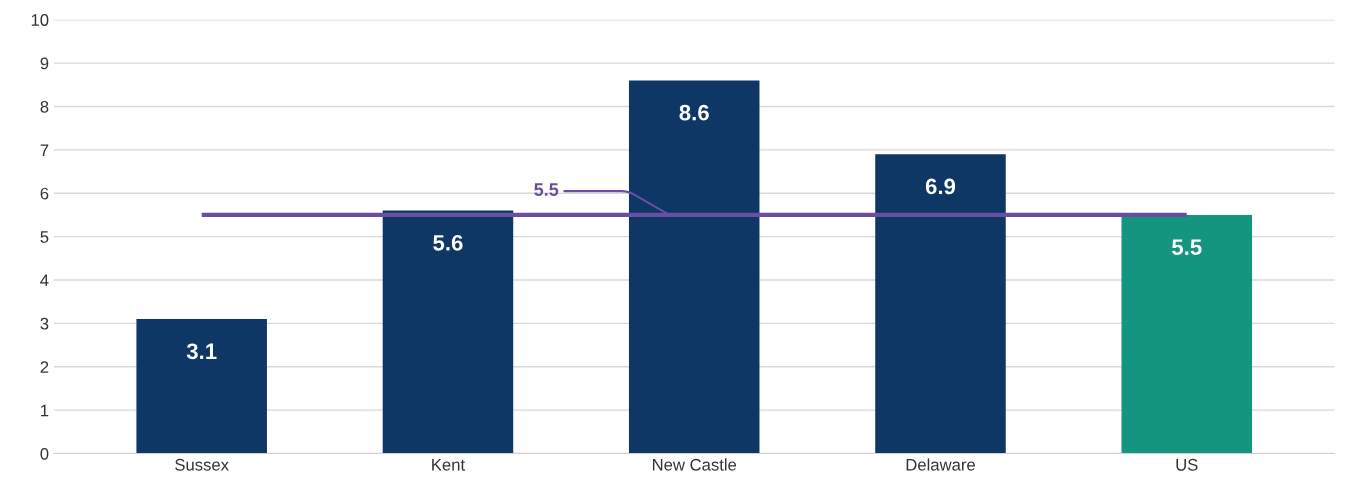  I want to click on ref-line-label: 5.5, so click(546, 189).